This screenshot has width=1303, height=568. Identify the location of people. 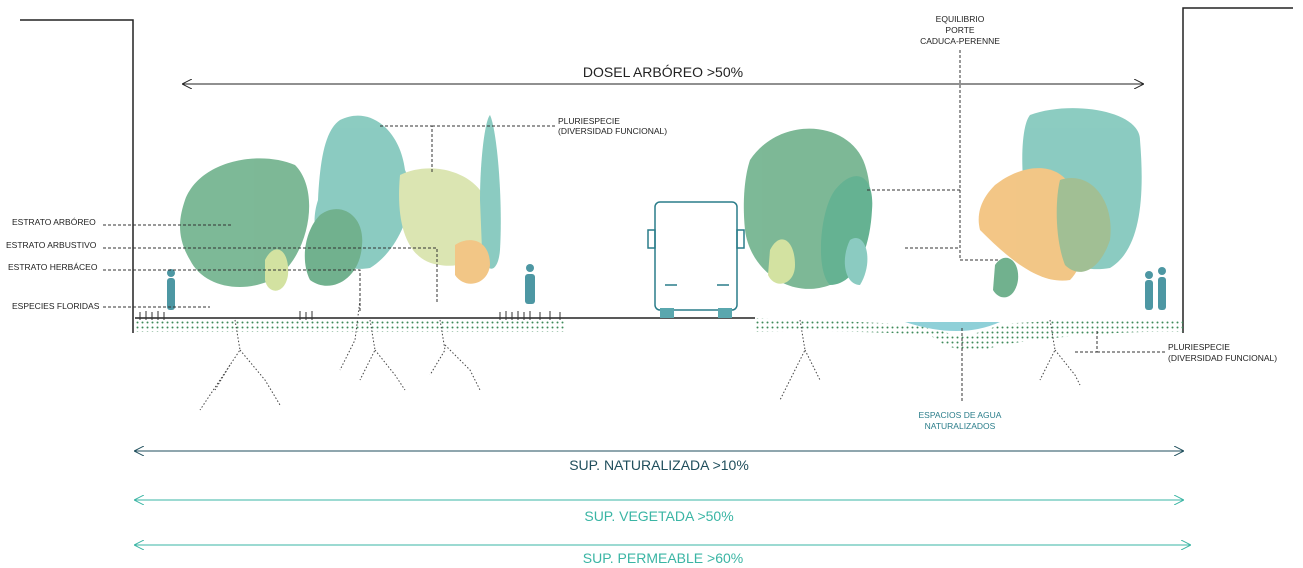
(666, 287).